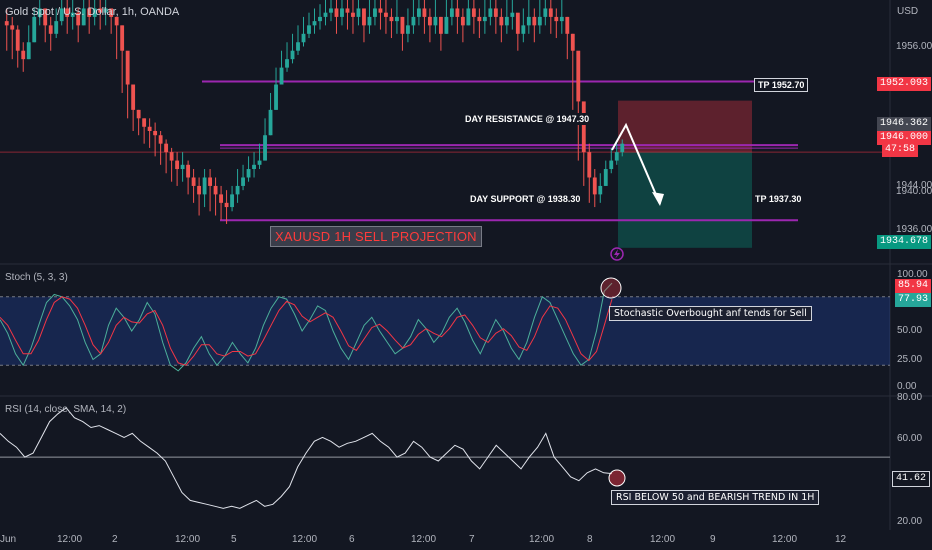 Image resolution: width=932 pixels, height=550 pixels. Describe the element at coordinates (234, 539) in the screenshot. I see `time-tick-label: 5` at that location.